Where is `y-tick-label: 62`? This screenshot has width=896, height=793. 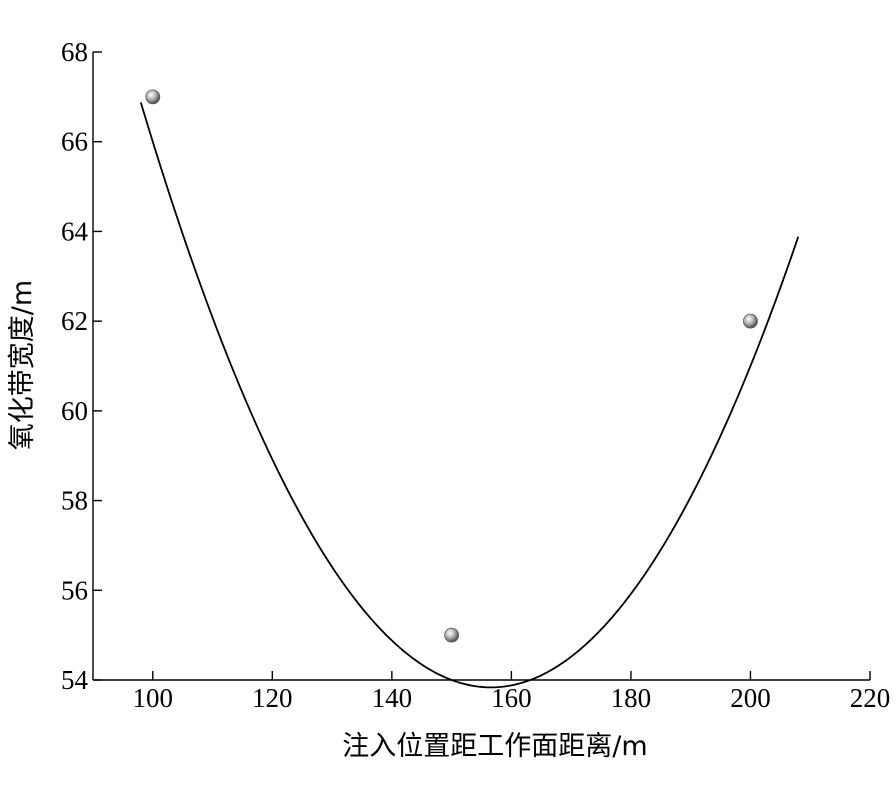
y-tick-label: 62 is located at coordinates (74, 321).